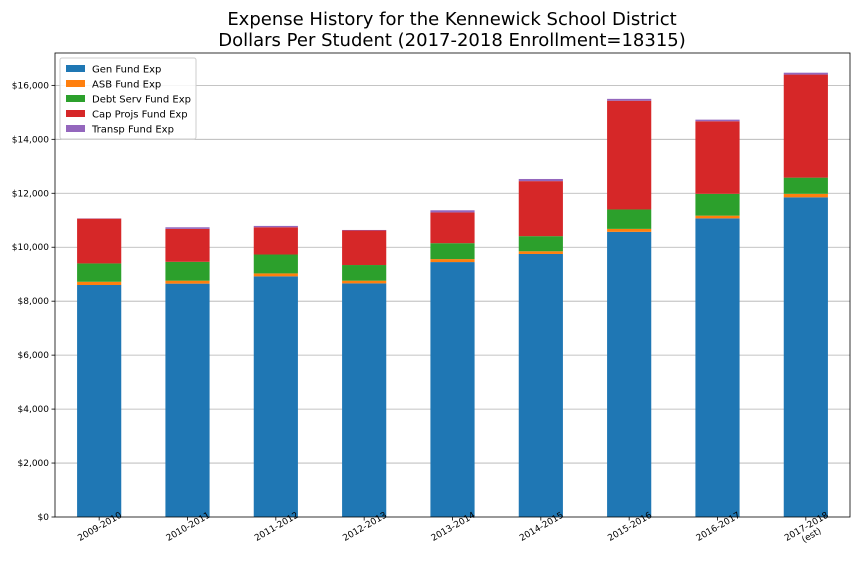  Describe the element at coordinates (126, 70) in the screenshot. I see `legend-entry-label: Gen Fund Exp` at that location.